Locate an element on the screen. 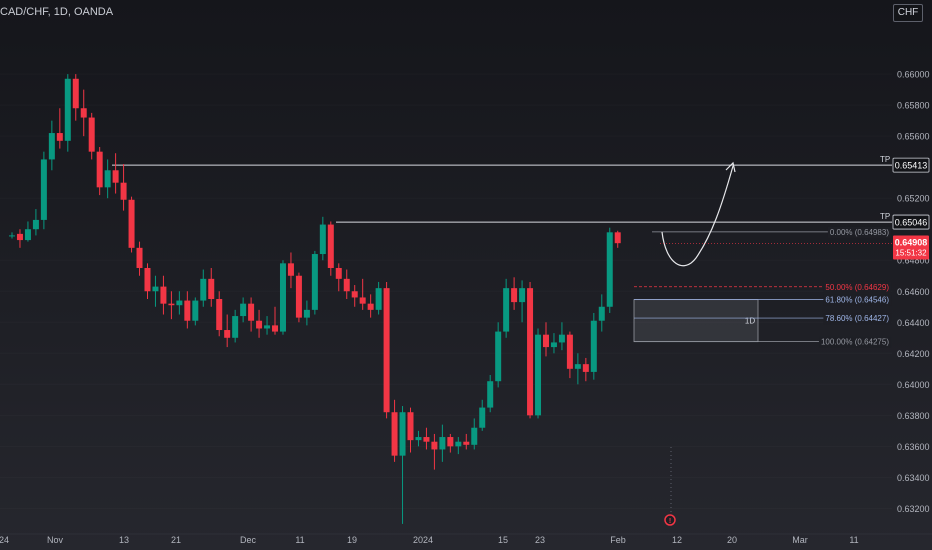 This screenshot has height=550, width=932. projection-arrows: ! is located at coordinates (698, 343).